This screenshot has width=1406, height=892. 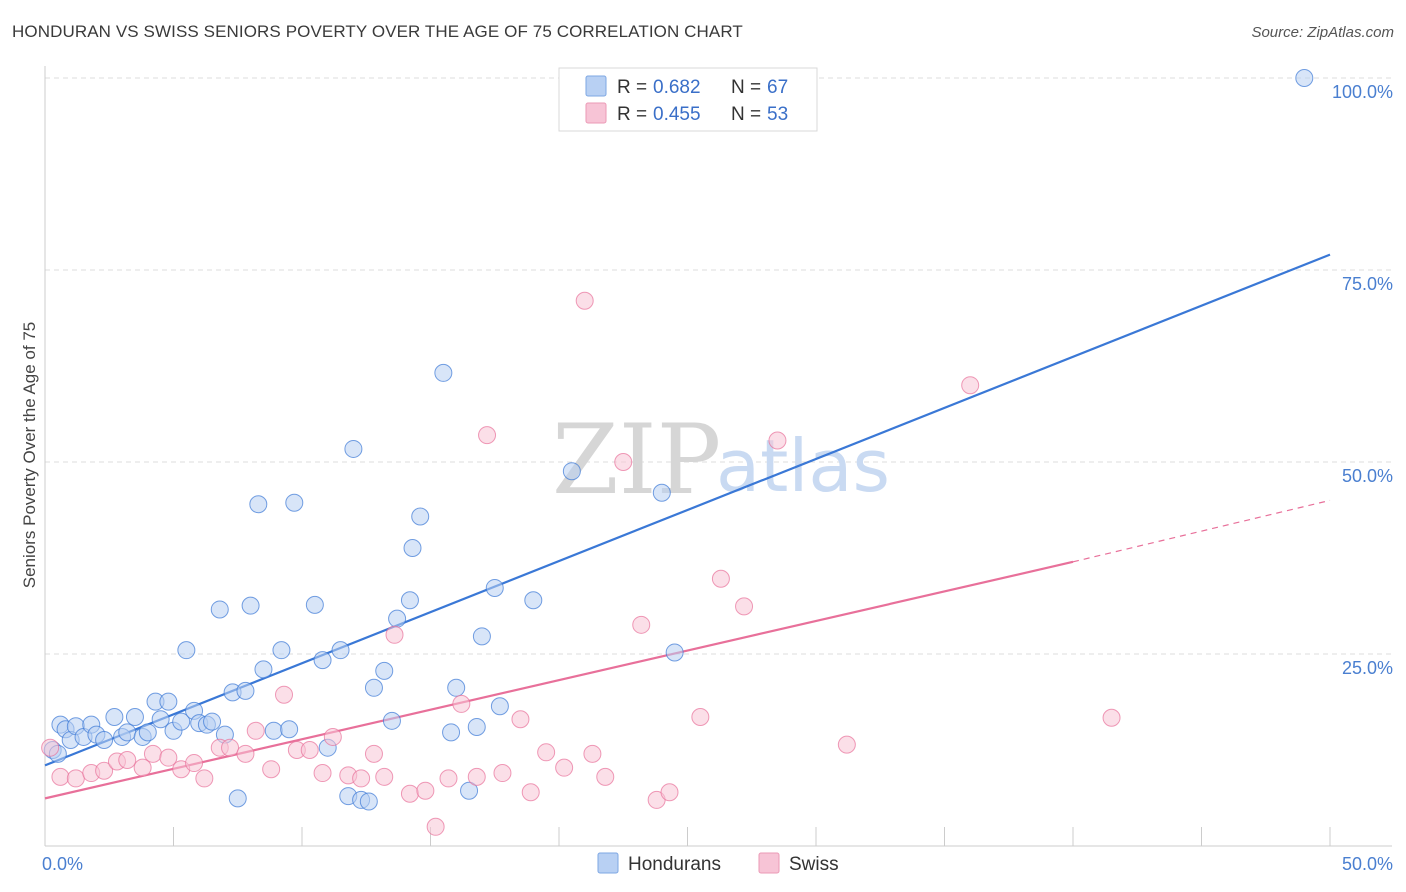 I want to click on swiss-trend-extension, so click(x=1201, y=531).